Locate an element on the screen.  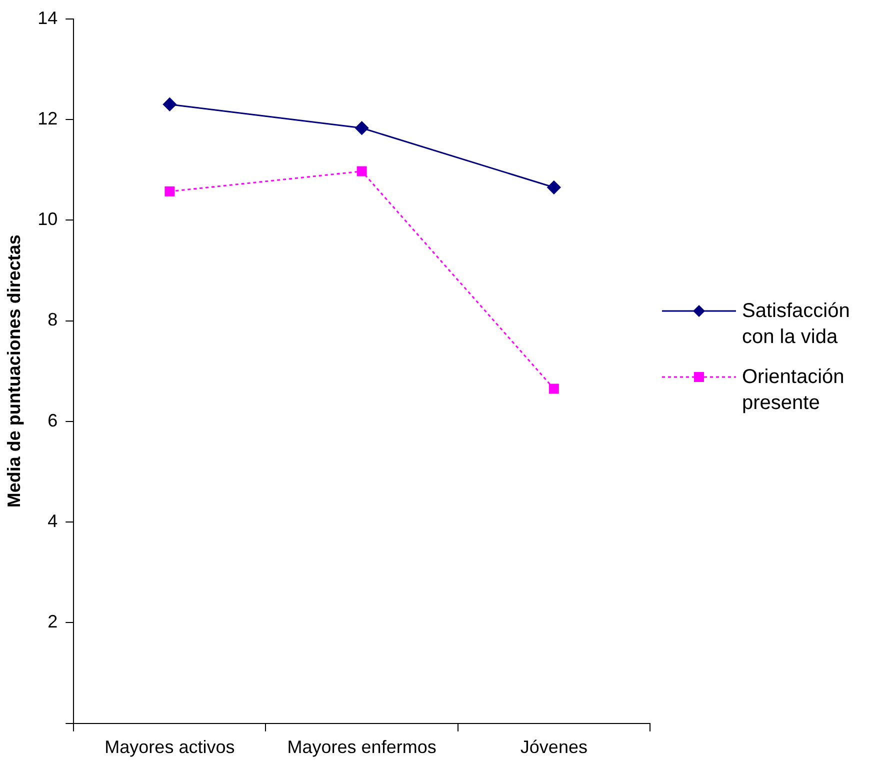
y-axis-title: Media de puntuaciones directas is located at coordinates (14, 371).